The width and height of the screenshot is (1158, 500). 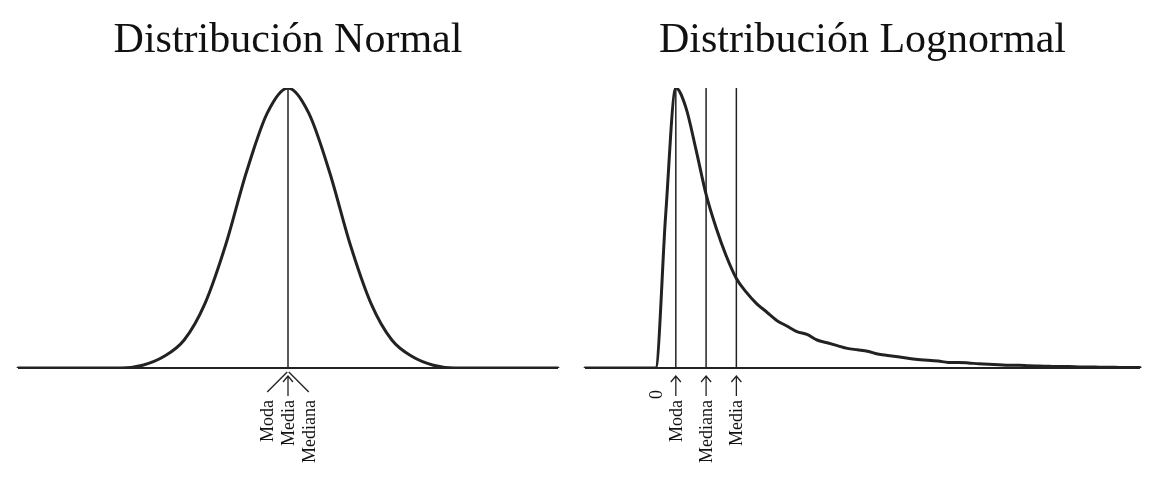 I want to click on x-tick-label: 0, so click(x=655, y=394).